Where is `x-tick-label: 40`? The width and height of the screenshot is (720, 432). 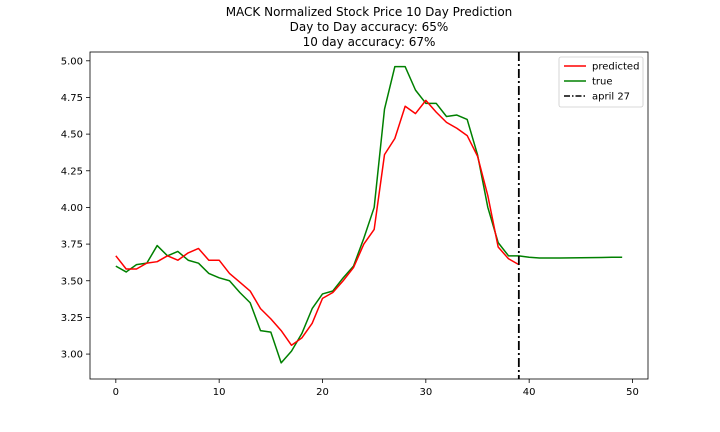 x-tick-label: 40 is located at coordinates (529, 392).